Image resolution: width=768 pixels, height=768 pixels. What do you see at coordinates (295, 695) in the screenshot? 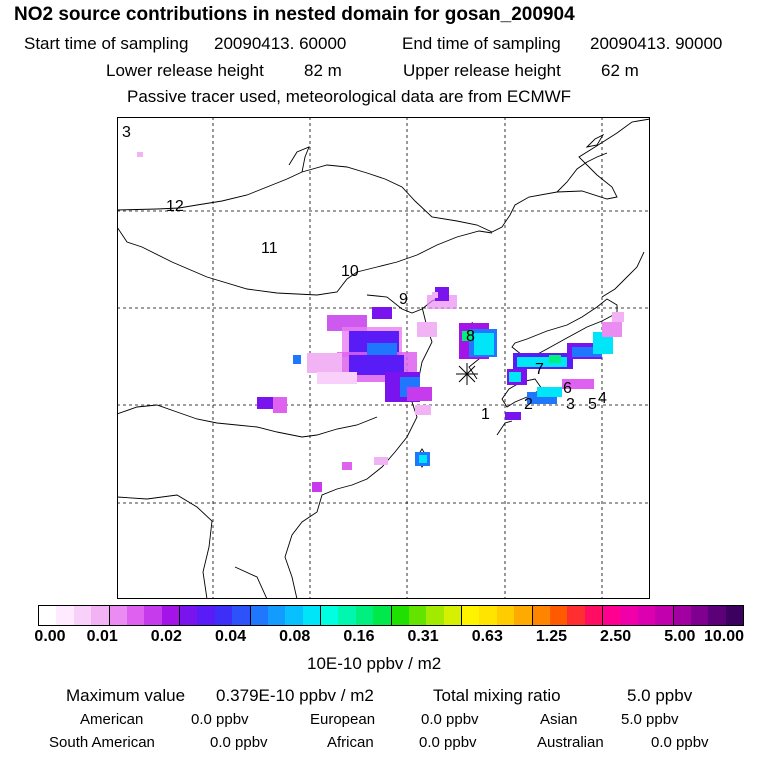
I see `max-value: 0.379E-10 ppbv / m2` at bounding box center [295, 695].